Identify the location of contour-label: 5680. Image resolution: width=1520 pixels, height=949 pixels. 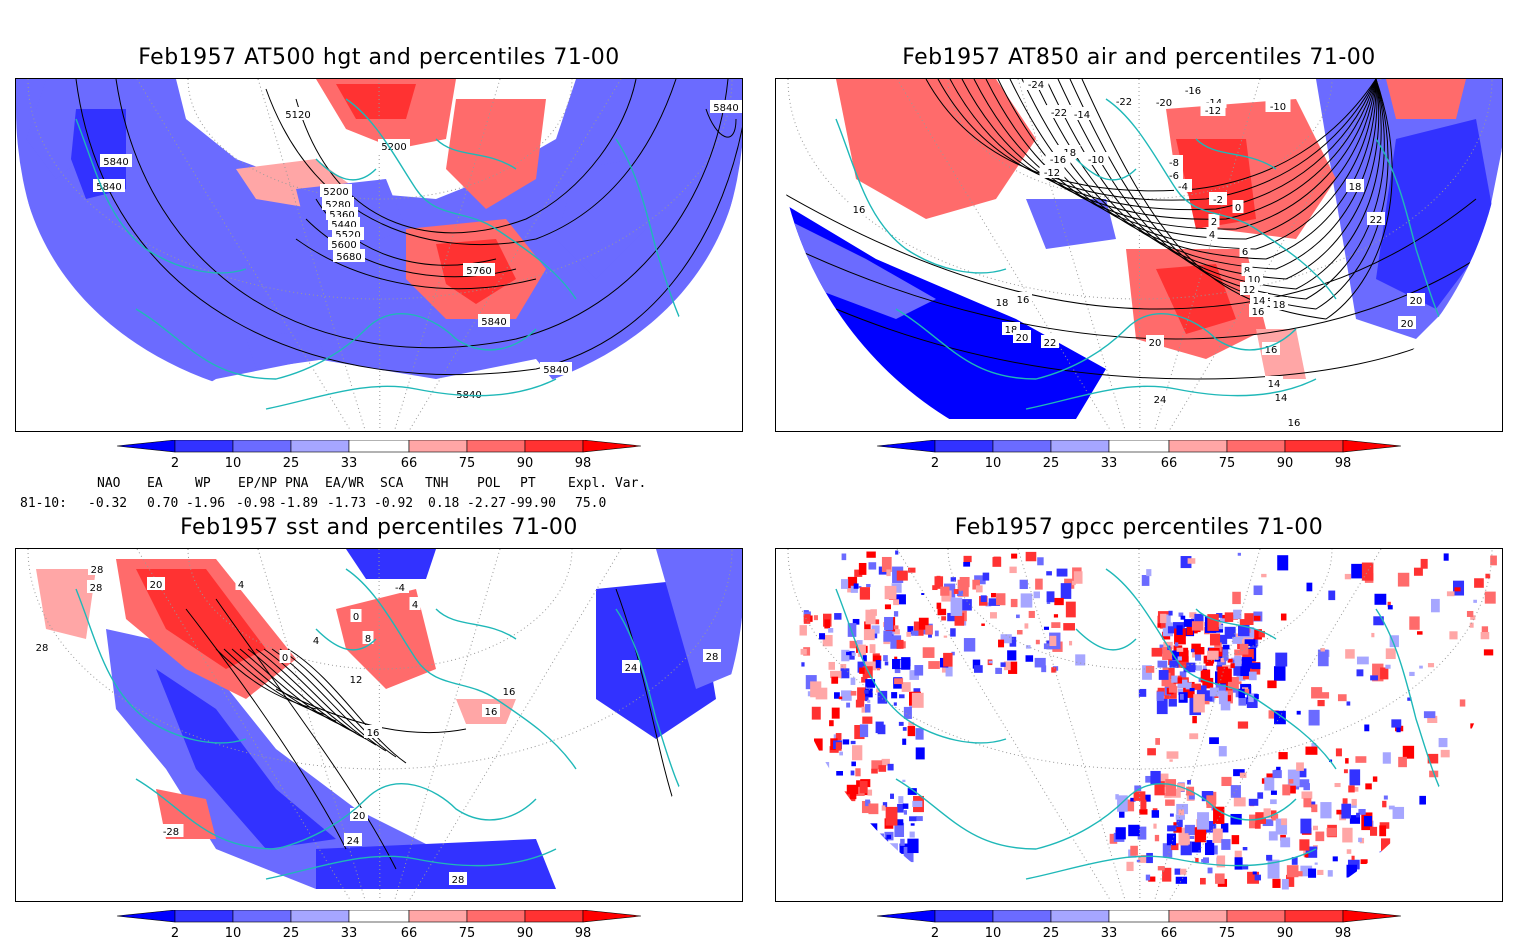
(348, 257).